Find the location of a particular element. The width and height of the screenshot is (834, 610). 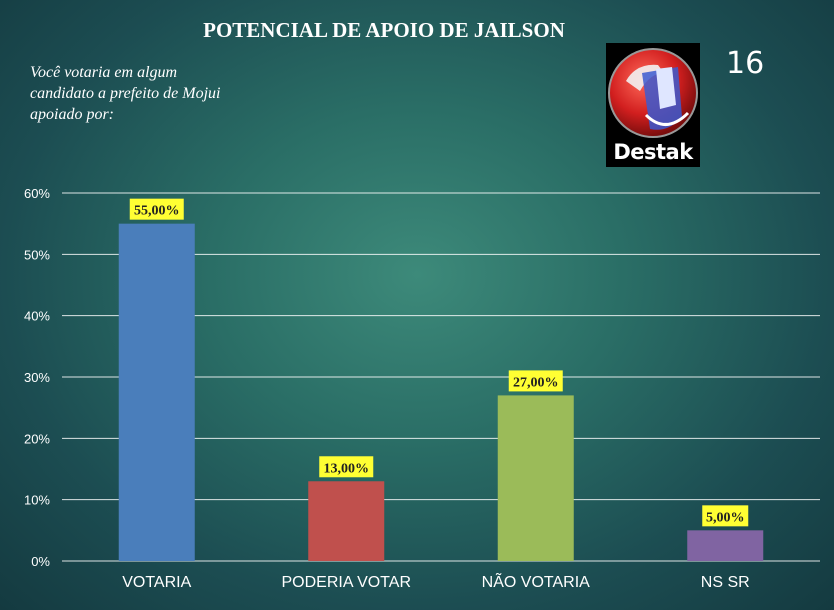

logo-emblem-icon is located at coordinates (653, 93).